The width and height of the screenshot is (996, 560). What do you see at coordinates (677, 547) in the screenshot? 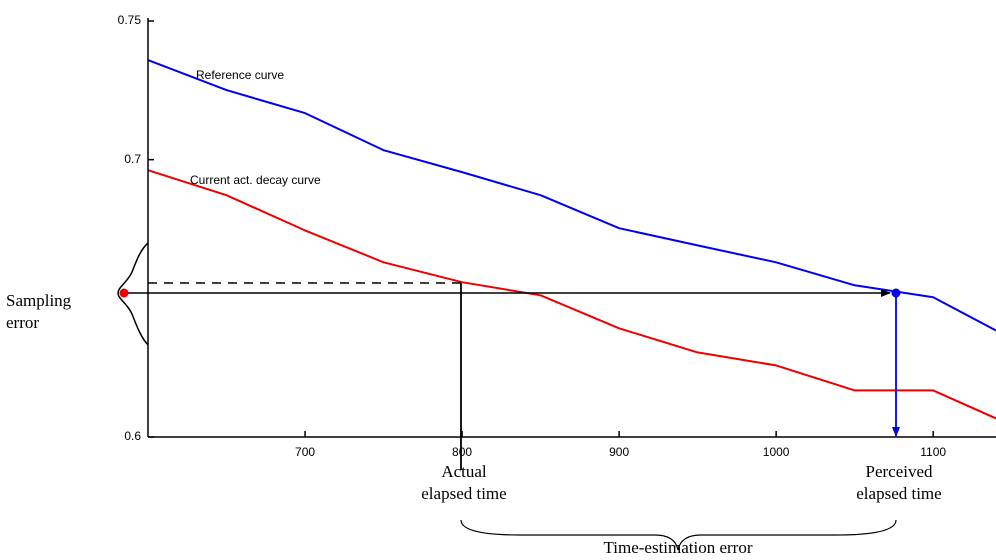
I see `annotation: Time-estimation error` at bounding box center [677, 547].